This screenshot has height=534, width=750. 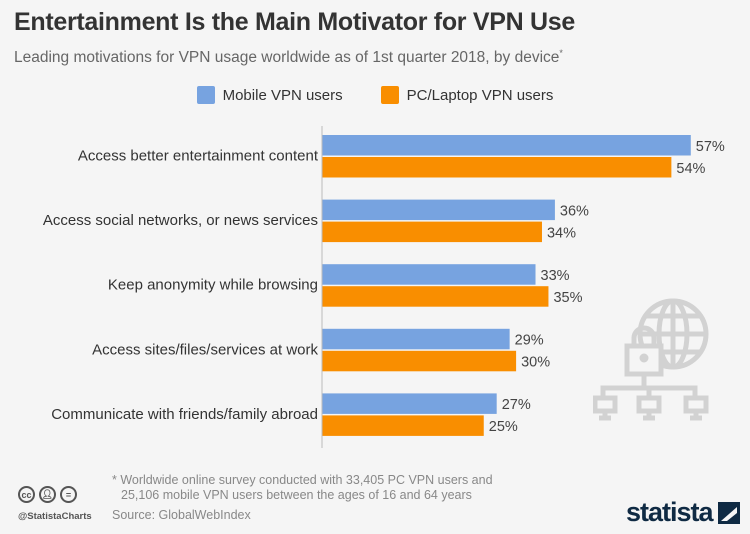 What do you see at coordinates (567, 298) in the screenshot?
I see `data-label: 35%` at bounding box center [567, 298].